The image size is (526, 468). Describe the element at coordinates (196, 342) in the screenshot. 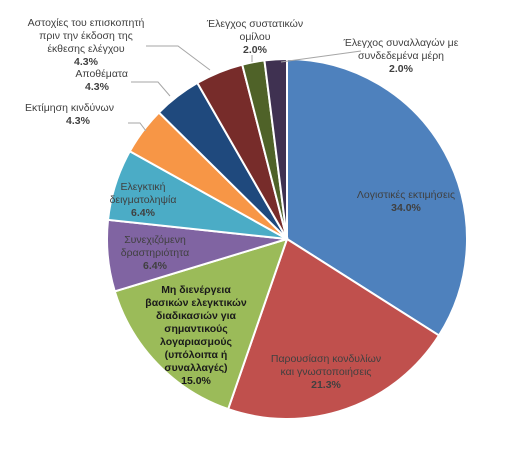

I see `slice-label-line: λογαριασμούς` at that location.